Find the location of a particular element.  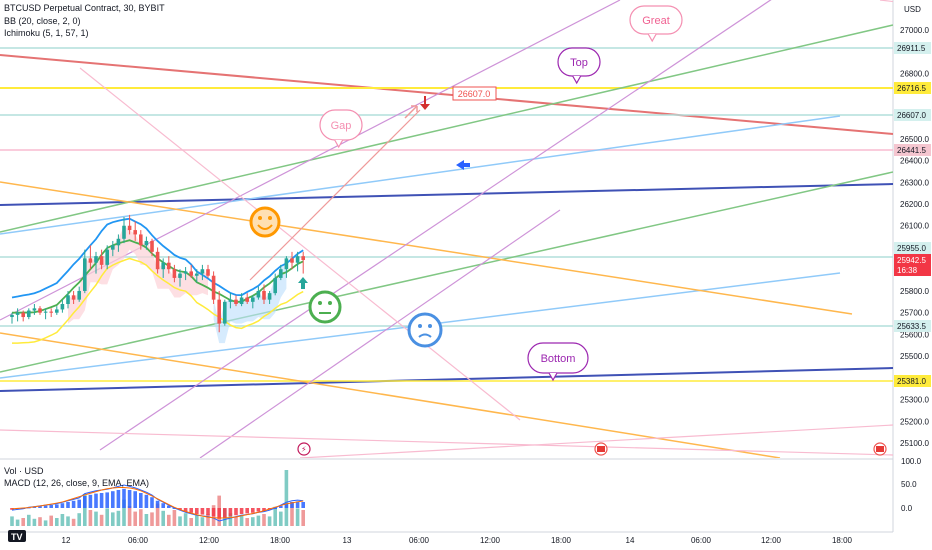

price-tag-label: 25633.5 is located at coordinates (911, 326).